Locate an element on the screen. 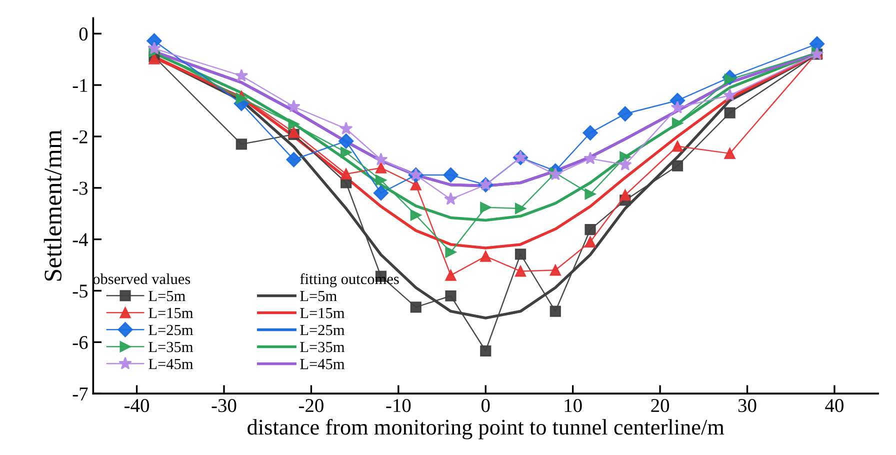 The image size is (896, 455). y-axis-title: Settlement/mm is located at coordinates (53, 205).